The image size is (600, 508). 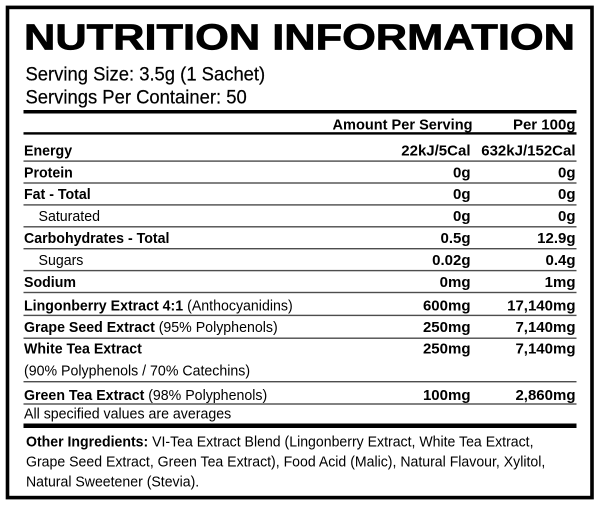 I want to click on svg-text: Other Ingredients:, so click(x=87, y=441).